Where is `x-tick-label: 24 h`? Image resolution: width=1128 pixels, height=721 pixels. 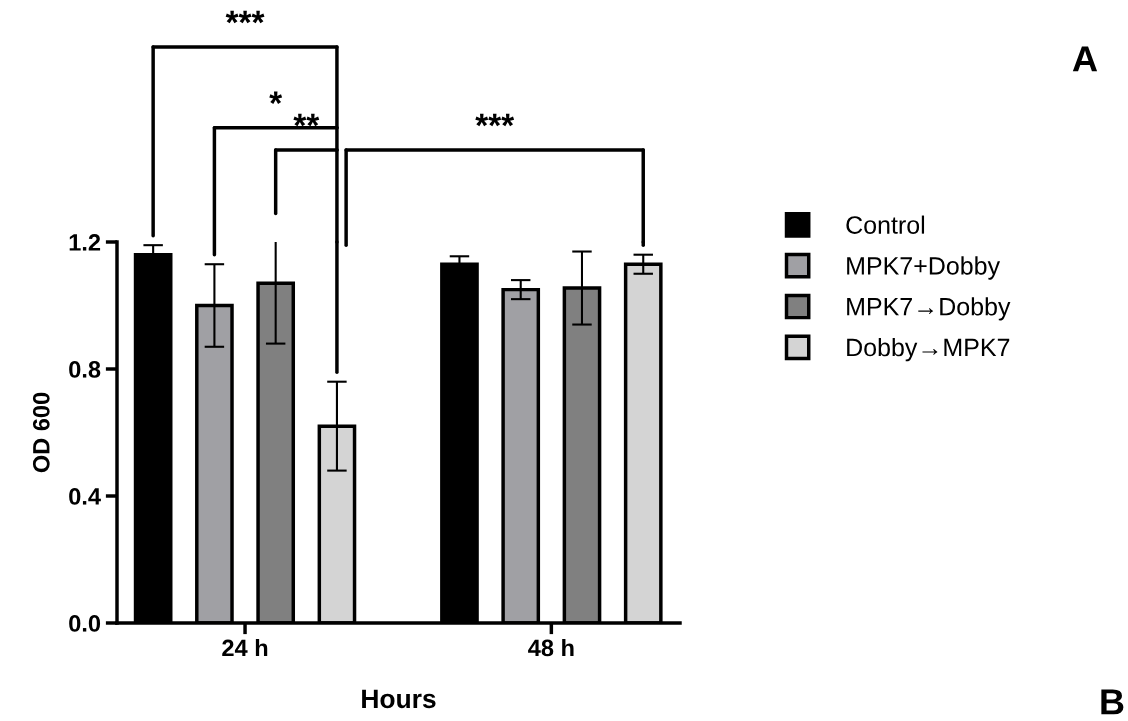 x-tick-label: 24 h is located at coordinates (245, 647).